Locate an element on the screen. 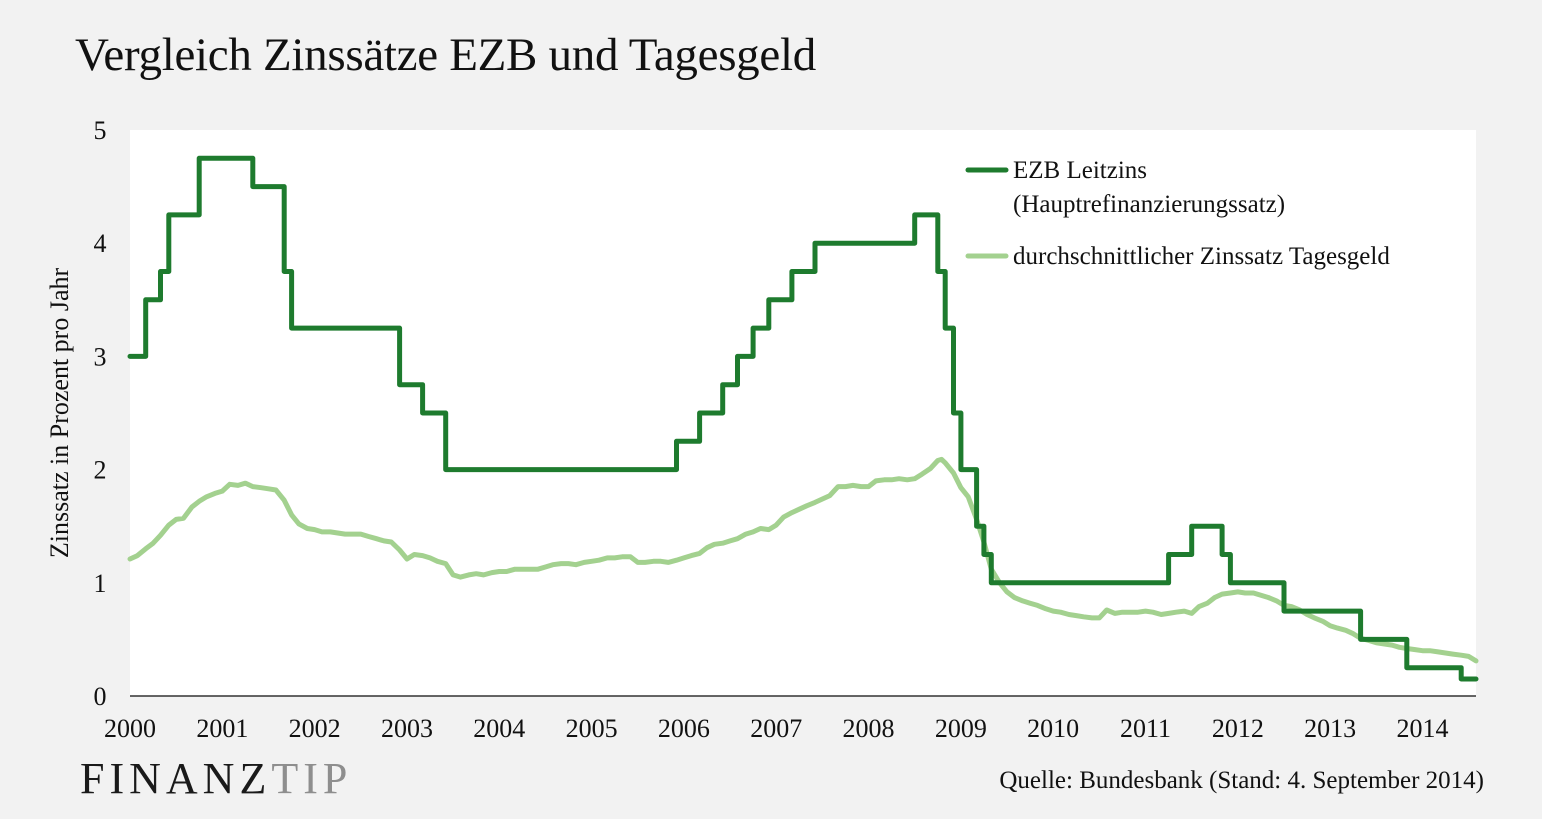  x-tick-label: 2007 is located at coordinates (776, 728).